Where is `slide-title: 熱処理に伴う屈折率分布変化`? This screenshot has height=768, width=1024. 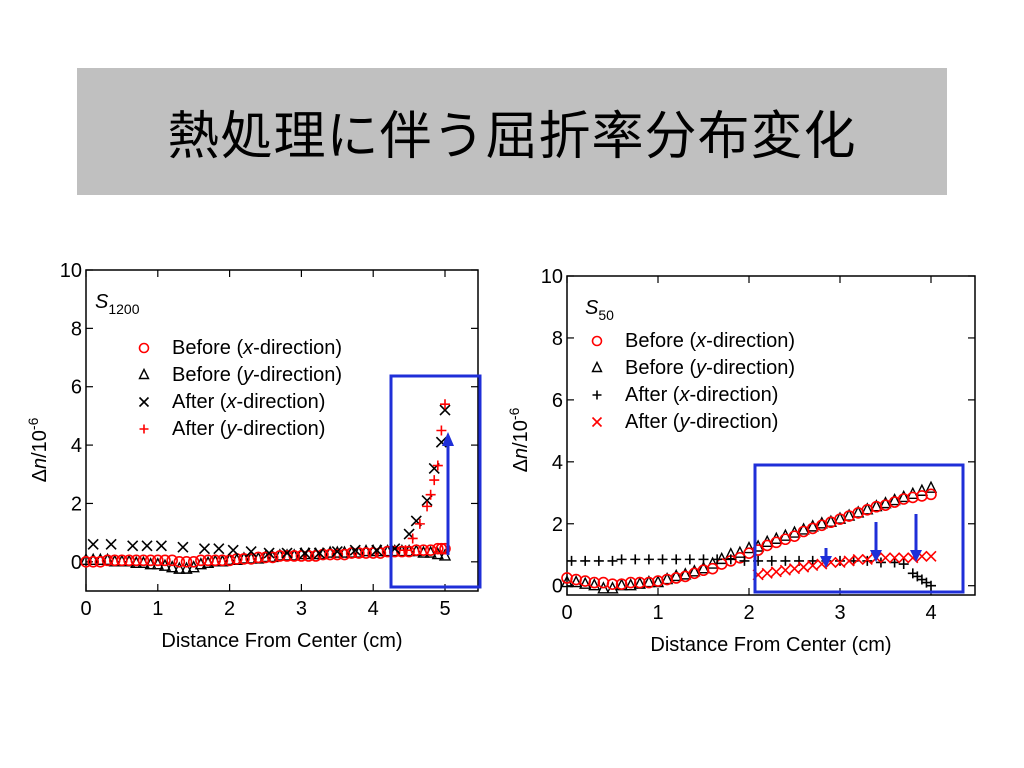
slide-title: 熱処理に伴う屈折率分布変化 is located at coordinates (512, 137).